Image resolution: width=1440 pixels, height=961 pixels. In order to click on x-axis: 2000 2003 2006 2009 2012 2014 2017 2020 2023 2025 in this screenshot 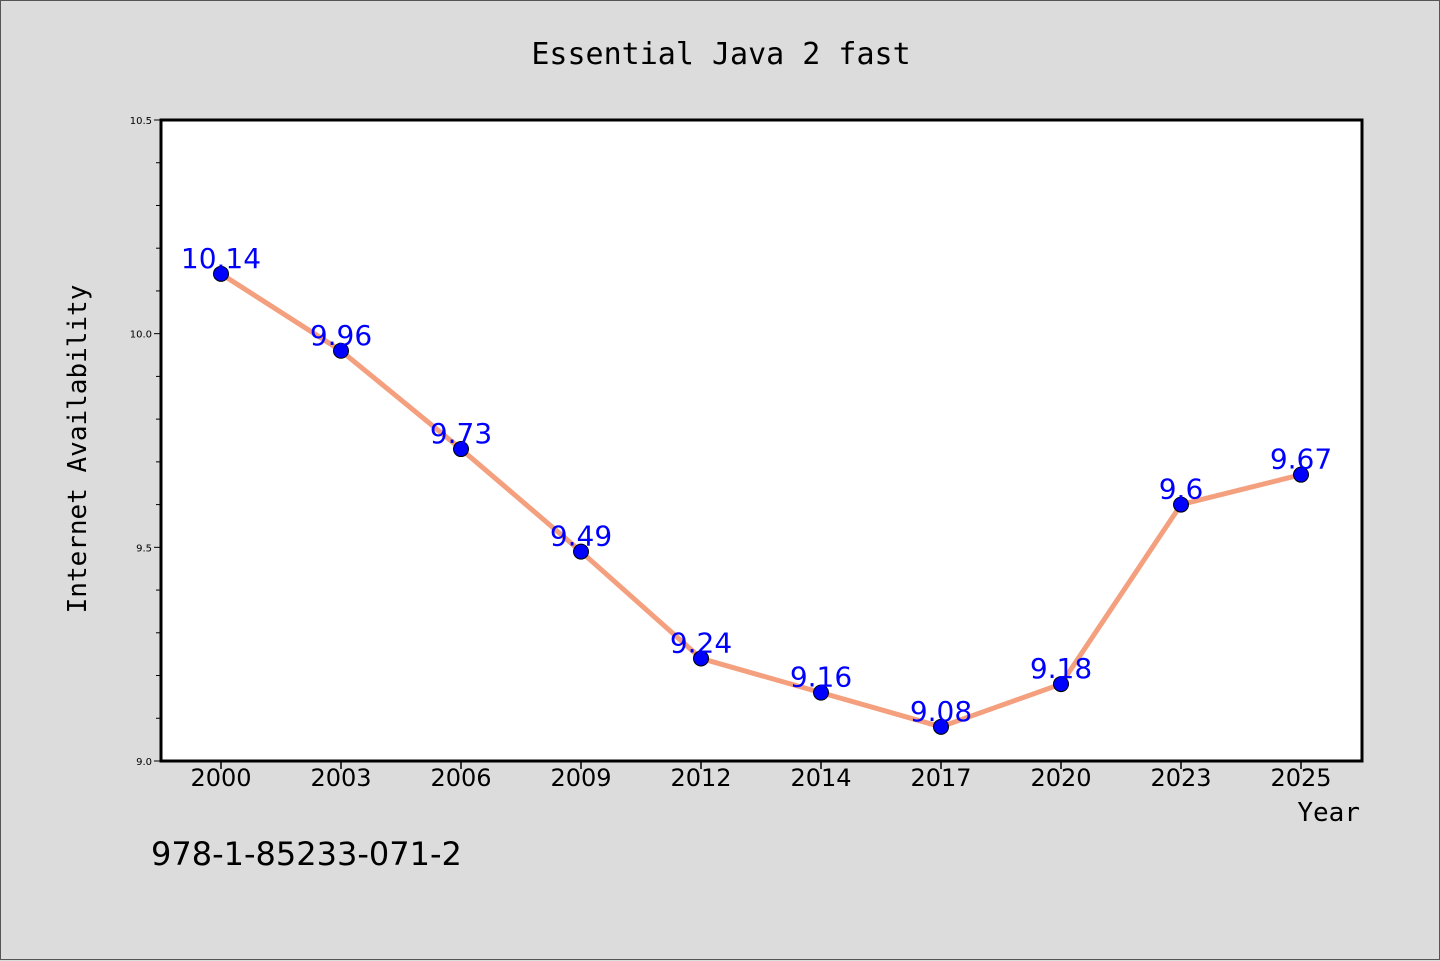, I will do `click(761, 776)`.